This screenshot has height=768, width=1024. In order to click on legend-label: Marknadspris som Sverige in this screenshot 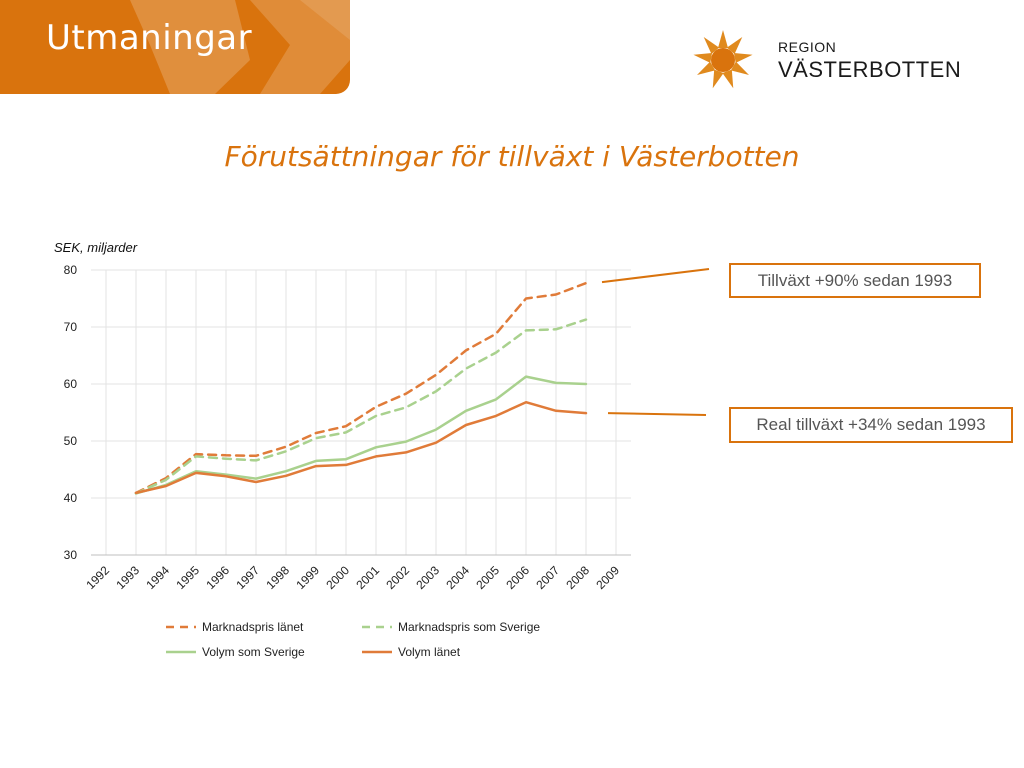, I will do `click(469, 627)`.